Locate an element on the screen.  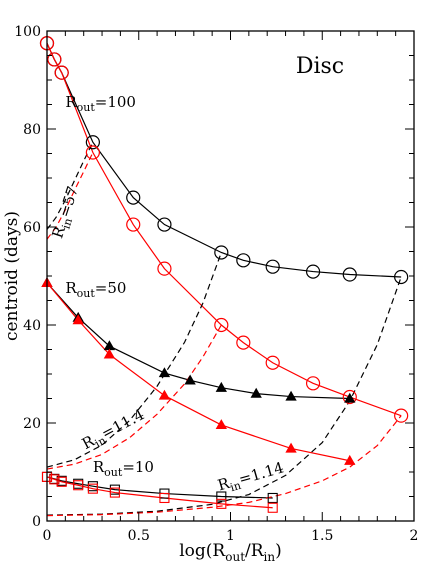
y-axis-title: centroid (days) is located at coordinates (12, 276).